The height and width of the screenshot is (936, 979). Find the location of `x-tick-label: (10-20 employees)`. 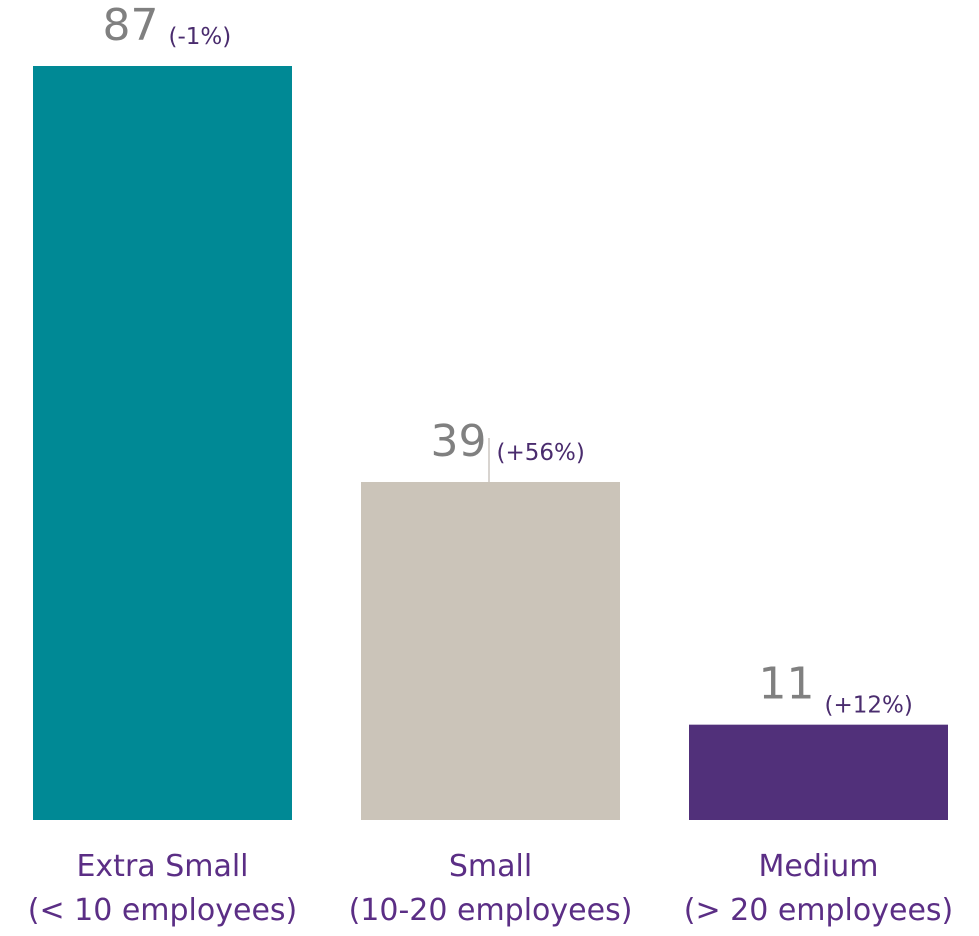

x-tick-label: (10-20 employees) is located at coordinates (491, 910).